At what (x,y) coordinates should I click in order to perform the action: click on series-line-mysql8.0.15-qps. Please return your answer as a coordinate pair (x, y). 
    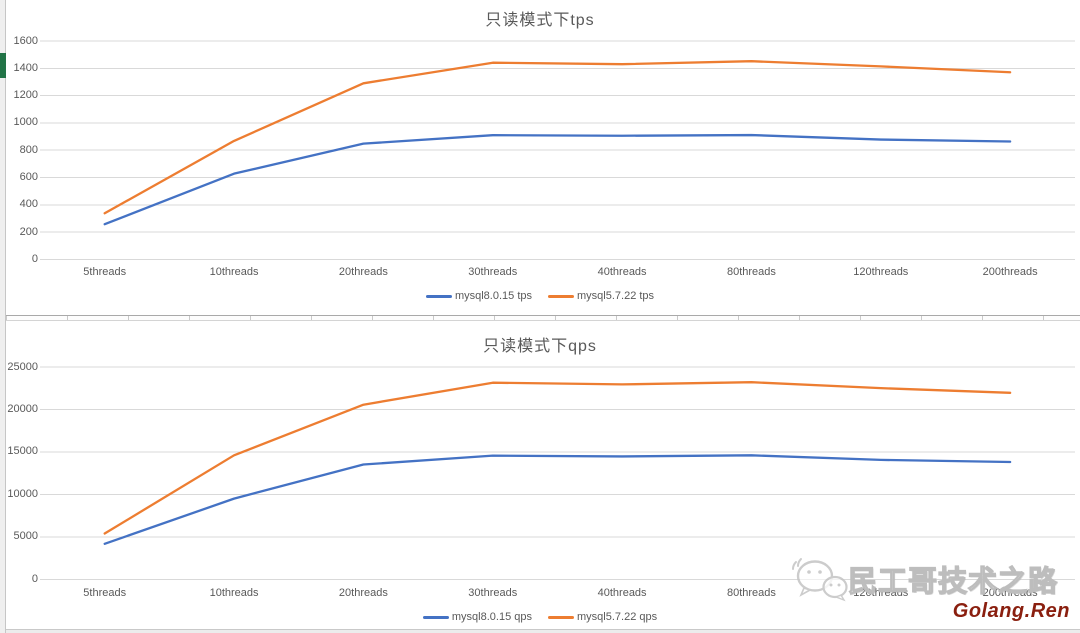
    Looking at the image, I should click on (557, 499).